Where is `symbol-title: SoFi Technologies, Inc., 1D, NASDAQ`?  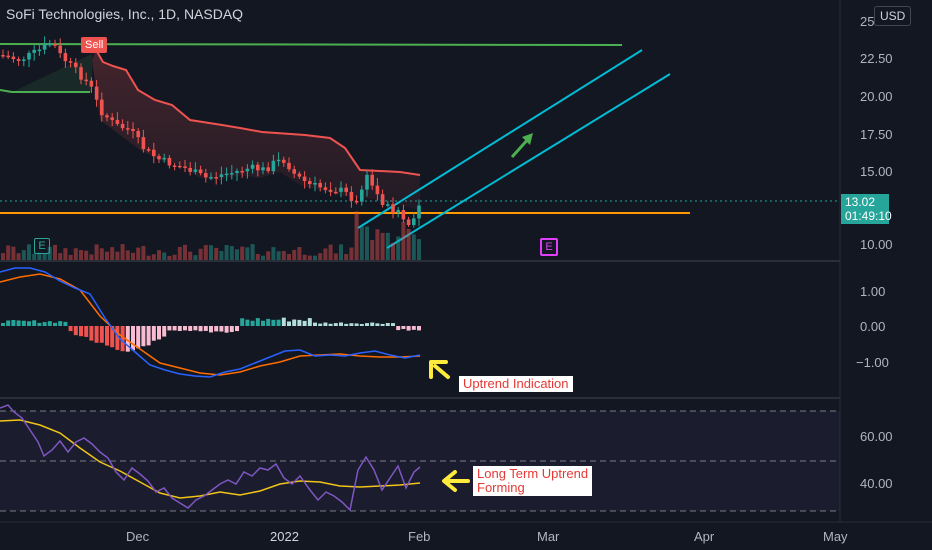 symbol-title: SoFi Technologies, Inc., 1D, NASDAQ is located at coordinates (125, 14).